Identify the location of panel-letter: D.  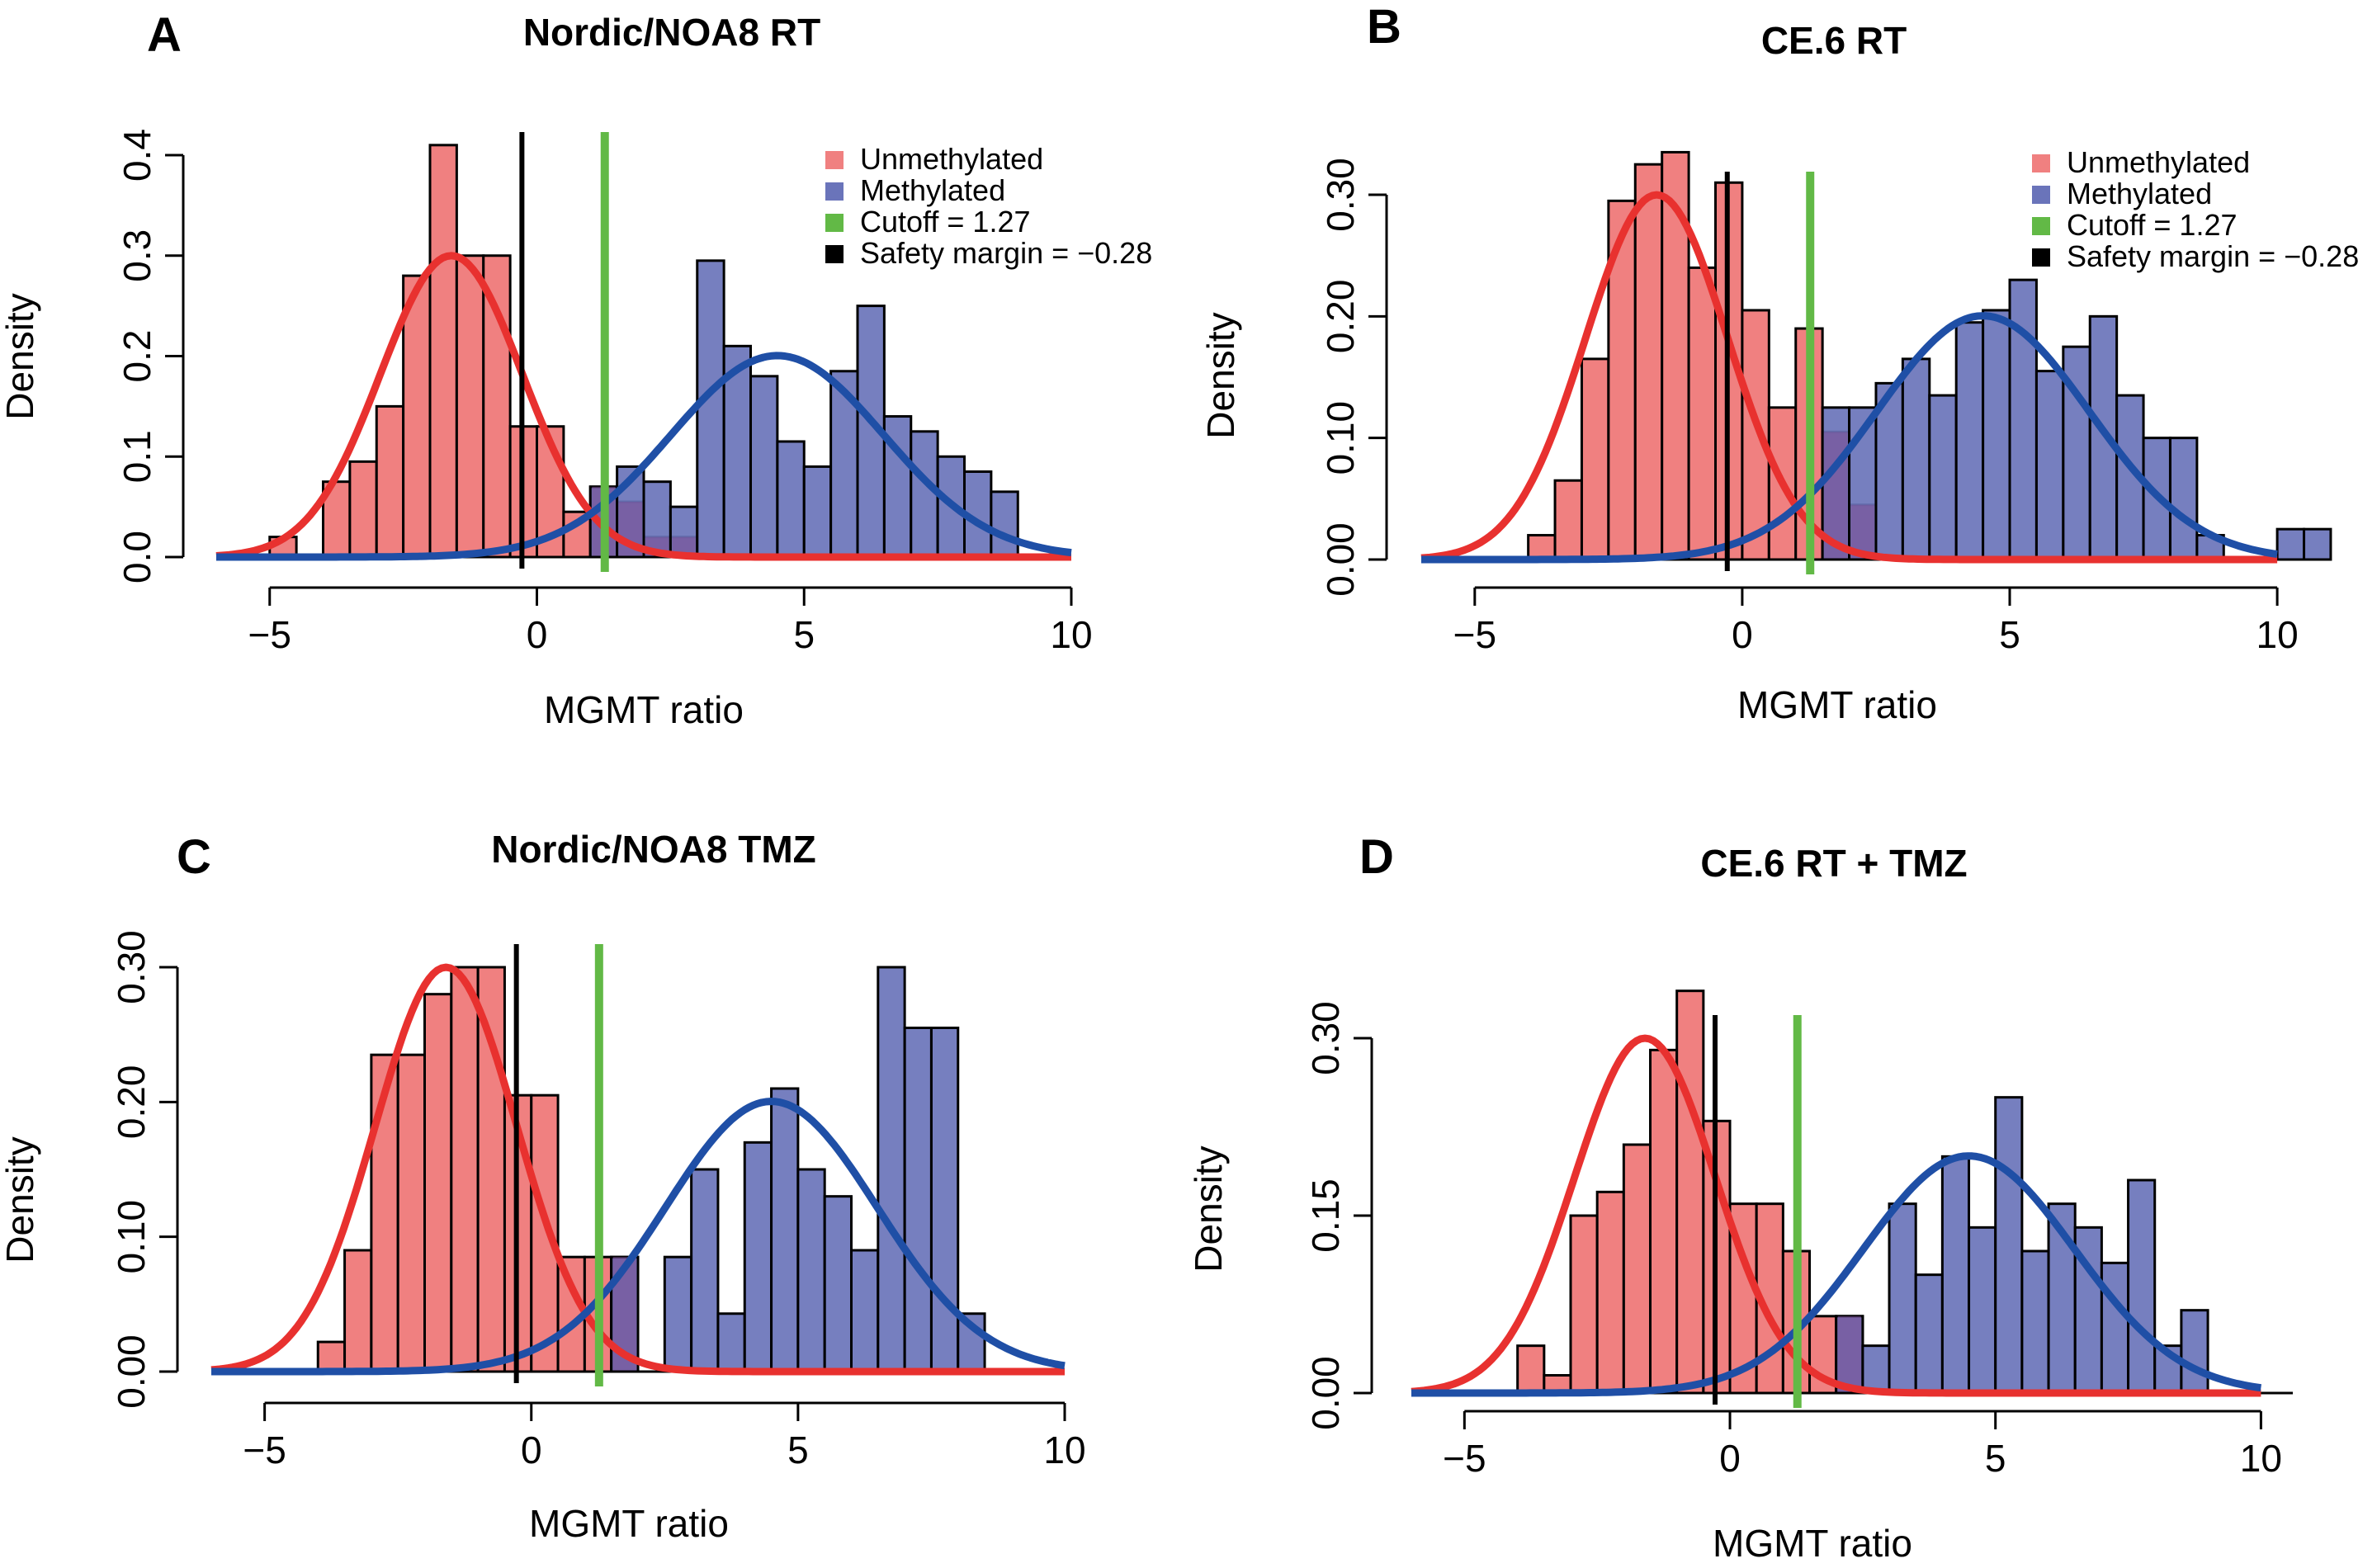
(1376, 857).